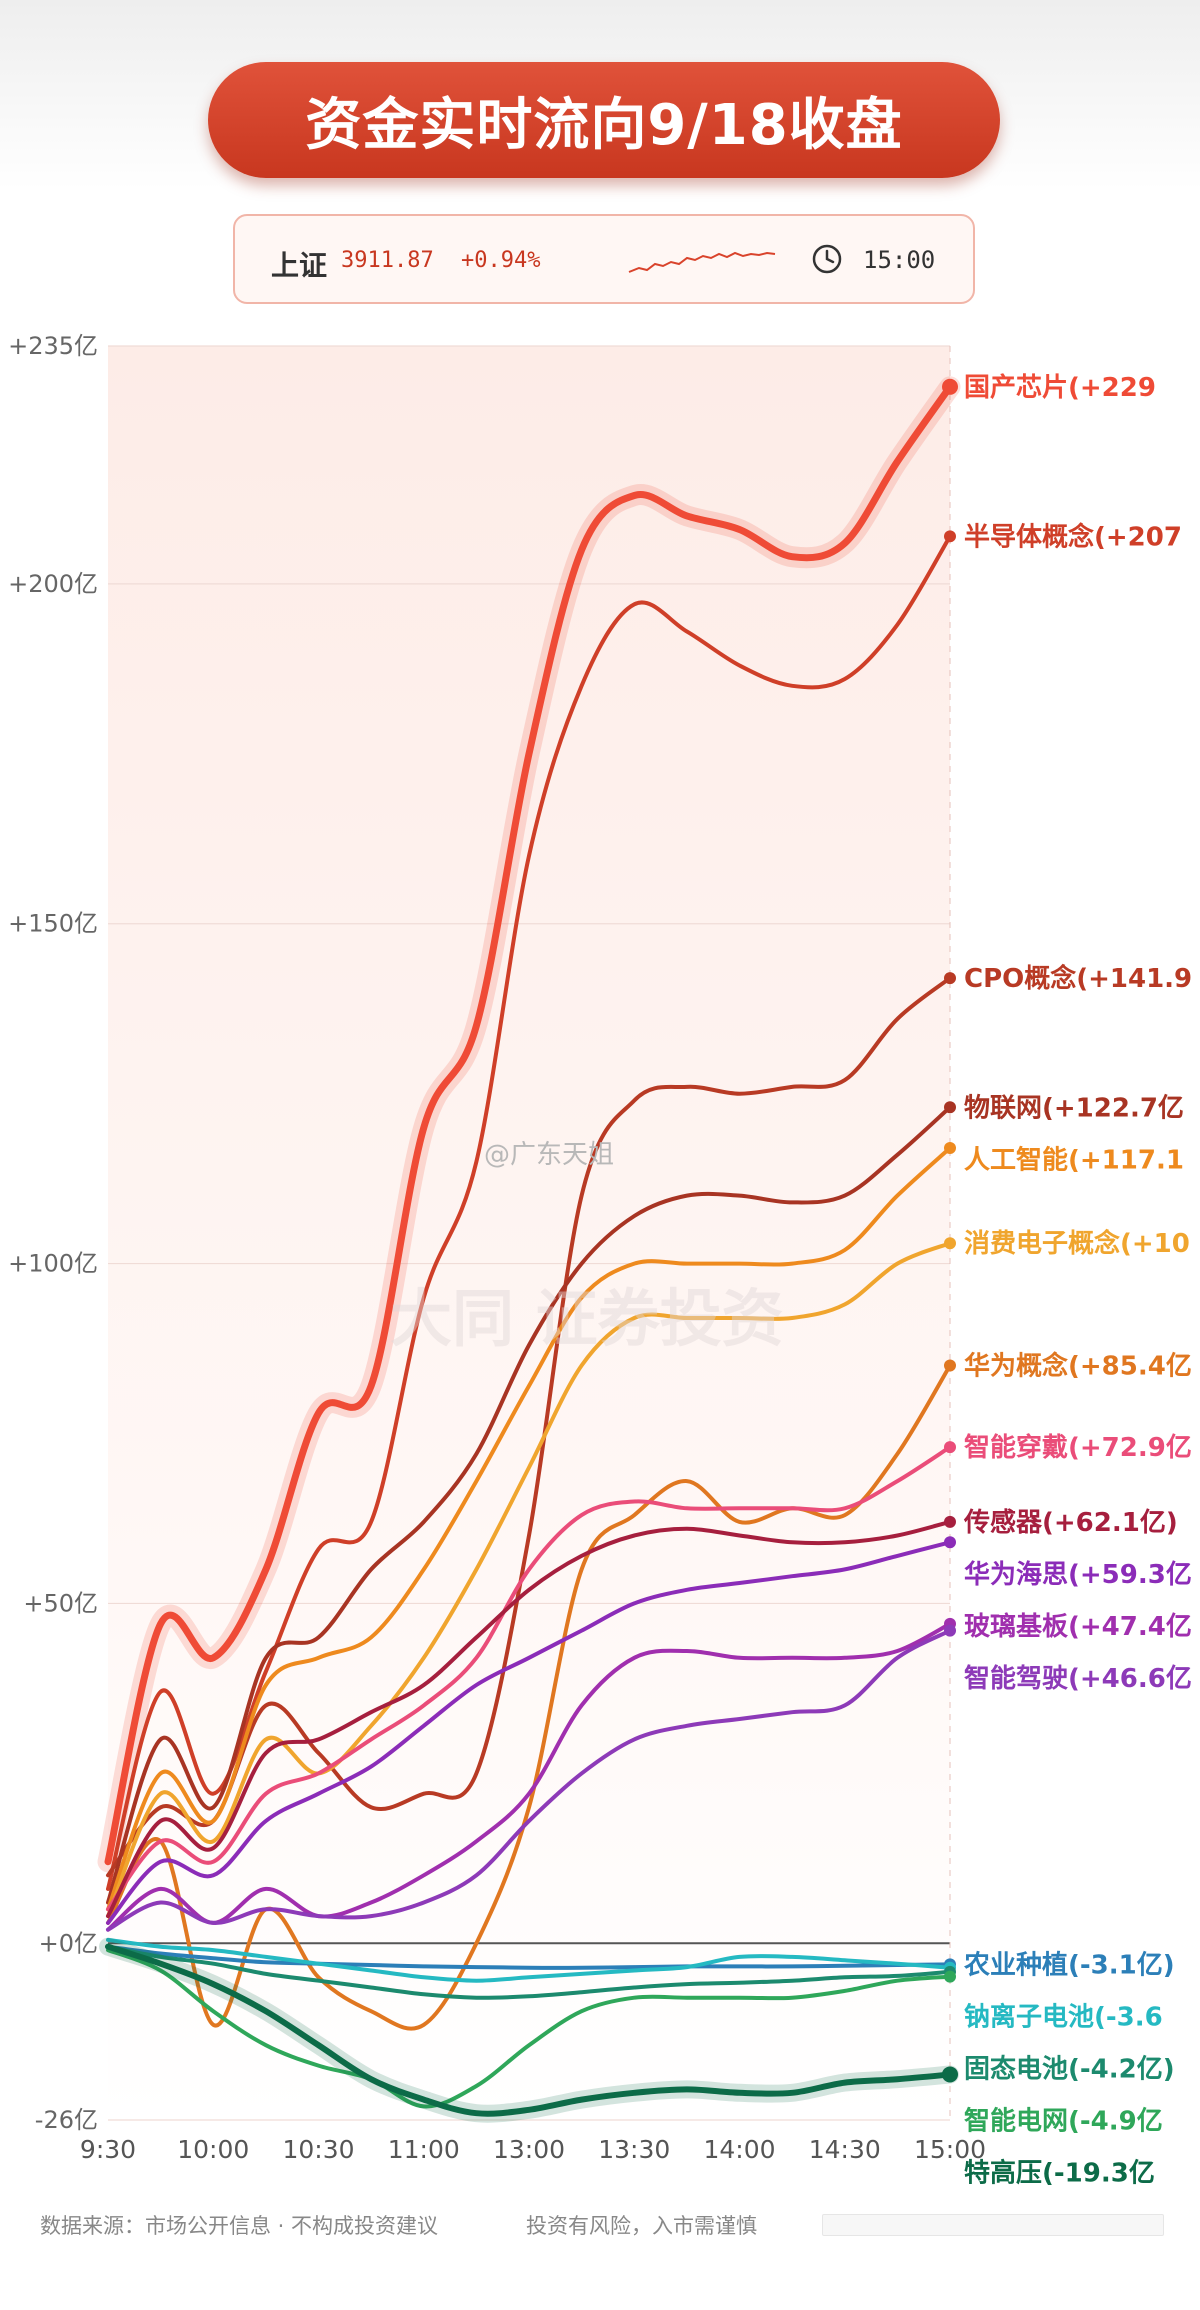  What do you see at coordinates (1060, 388) in the screenshot?
I see `series-end-label: 国产芯片(+229` at bounding box center [1060, 388].